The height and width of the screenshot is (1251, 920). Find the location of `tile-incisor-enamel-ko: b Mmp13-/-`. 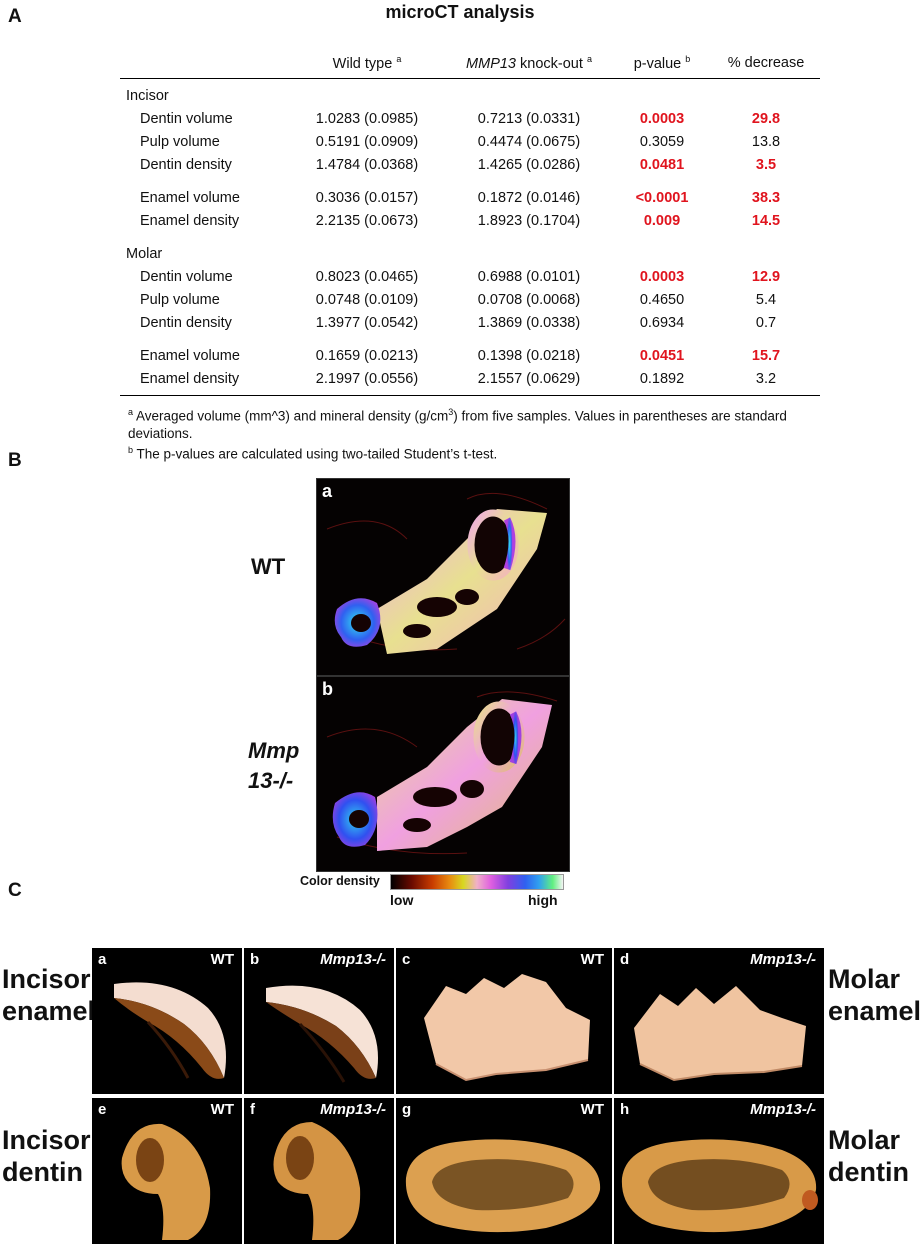

tile-incisor-enamel-ko: b Mmp13-/- is located at coordinates (319, 1021).